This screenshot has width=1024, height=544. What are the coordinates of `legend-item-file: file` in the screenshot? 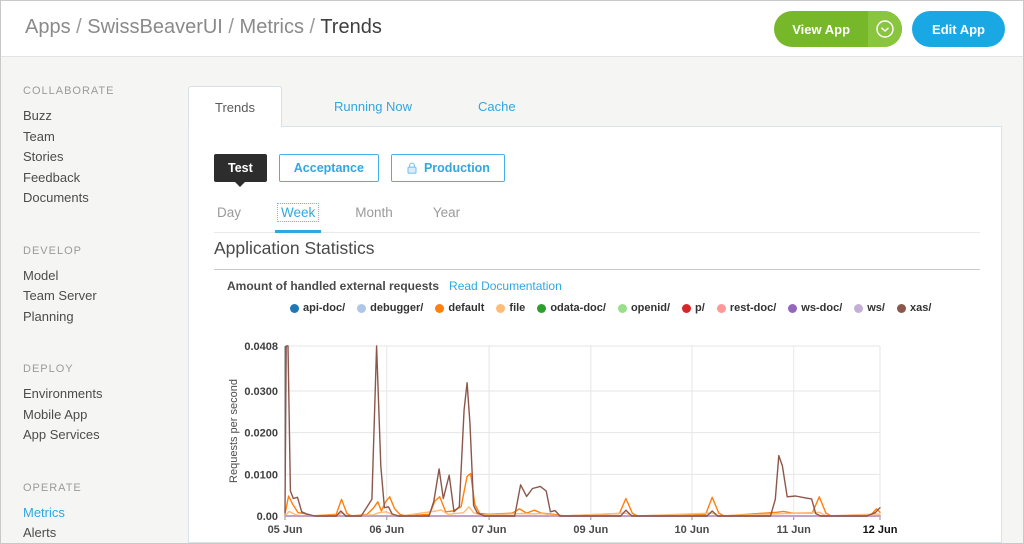 It's located at (510, 308).